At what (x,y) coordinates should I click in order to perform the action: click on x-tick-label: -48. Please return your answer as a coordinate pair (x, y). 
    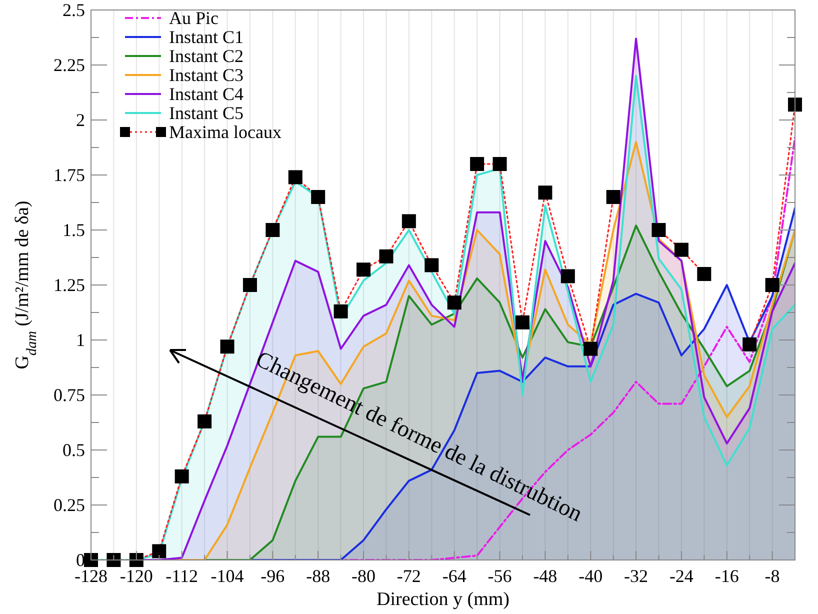
    Looking at the image, I should click on (545, 576).